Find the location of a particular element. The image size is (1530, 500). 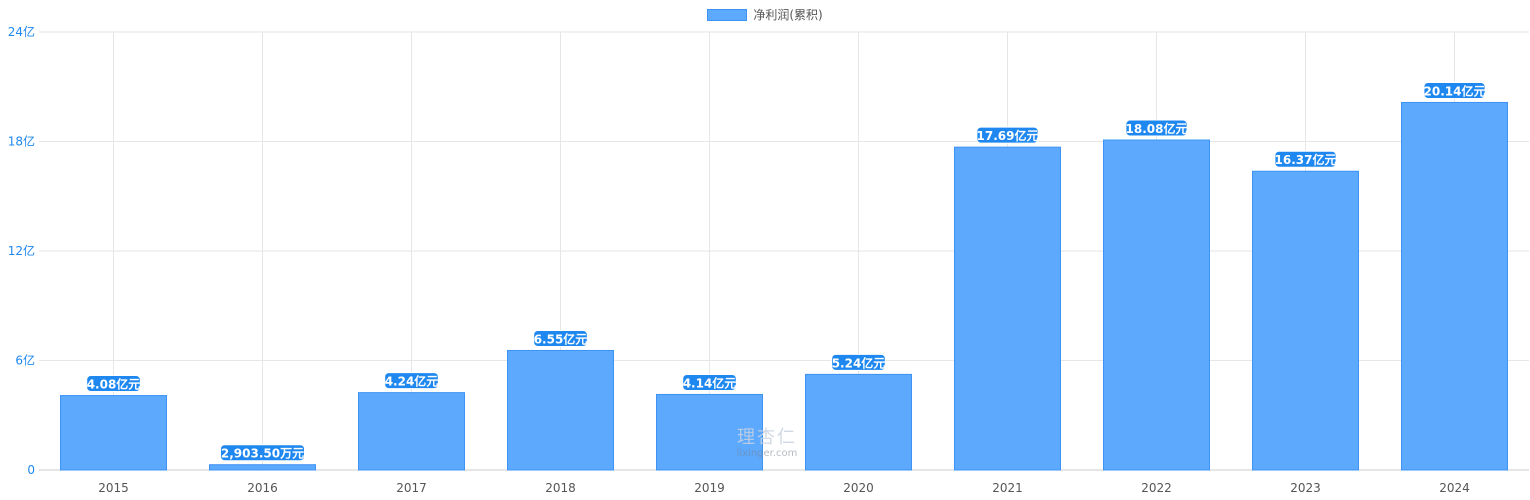

bar-2024 is located at coordinates (1454, 286).